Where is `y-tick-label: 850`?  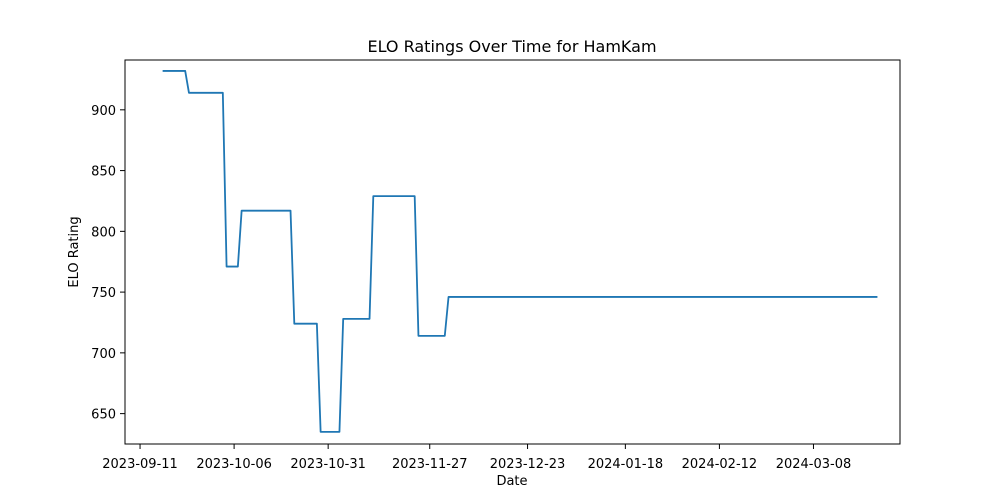 y-tick-label: 850 is located at coordinates (103, 172).